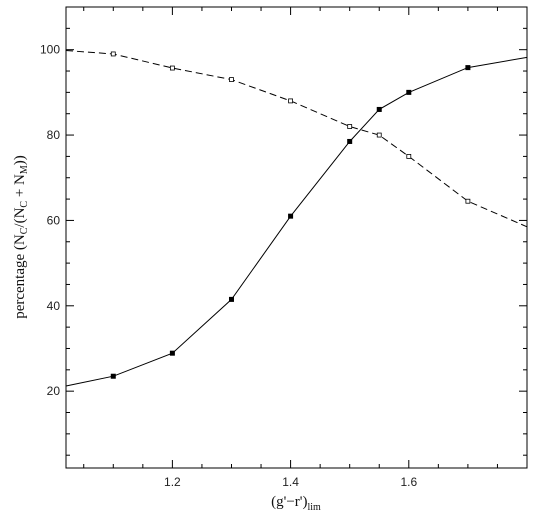 This screenshot has height=521, width=560. I want to click on y-axis-title: percentage (NC/(NC + NM)), so click(21, 237).